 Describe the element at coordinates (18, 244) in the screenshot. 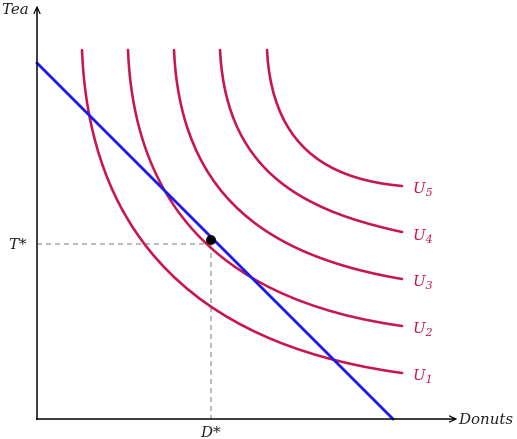

I see `t-star-tick-label: T*` at that location.